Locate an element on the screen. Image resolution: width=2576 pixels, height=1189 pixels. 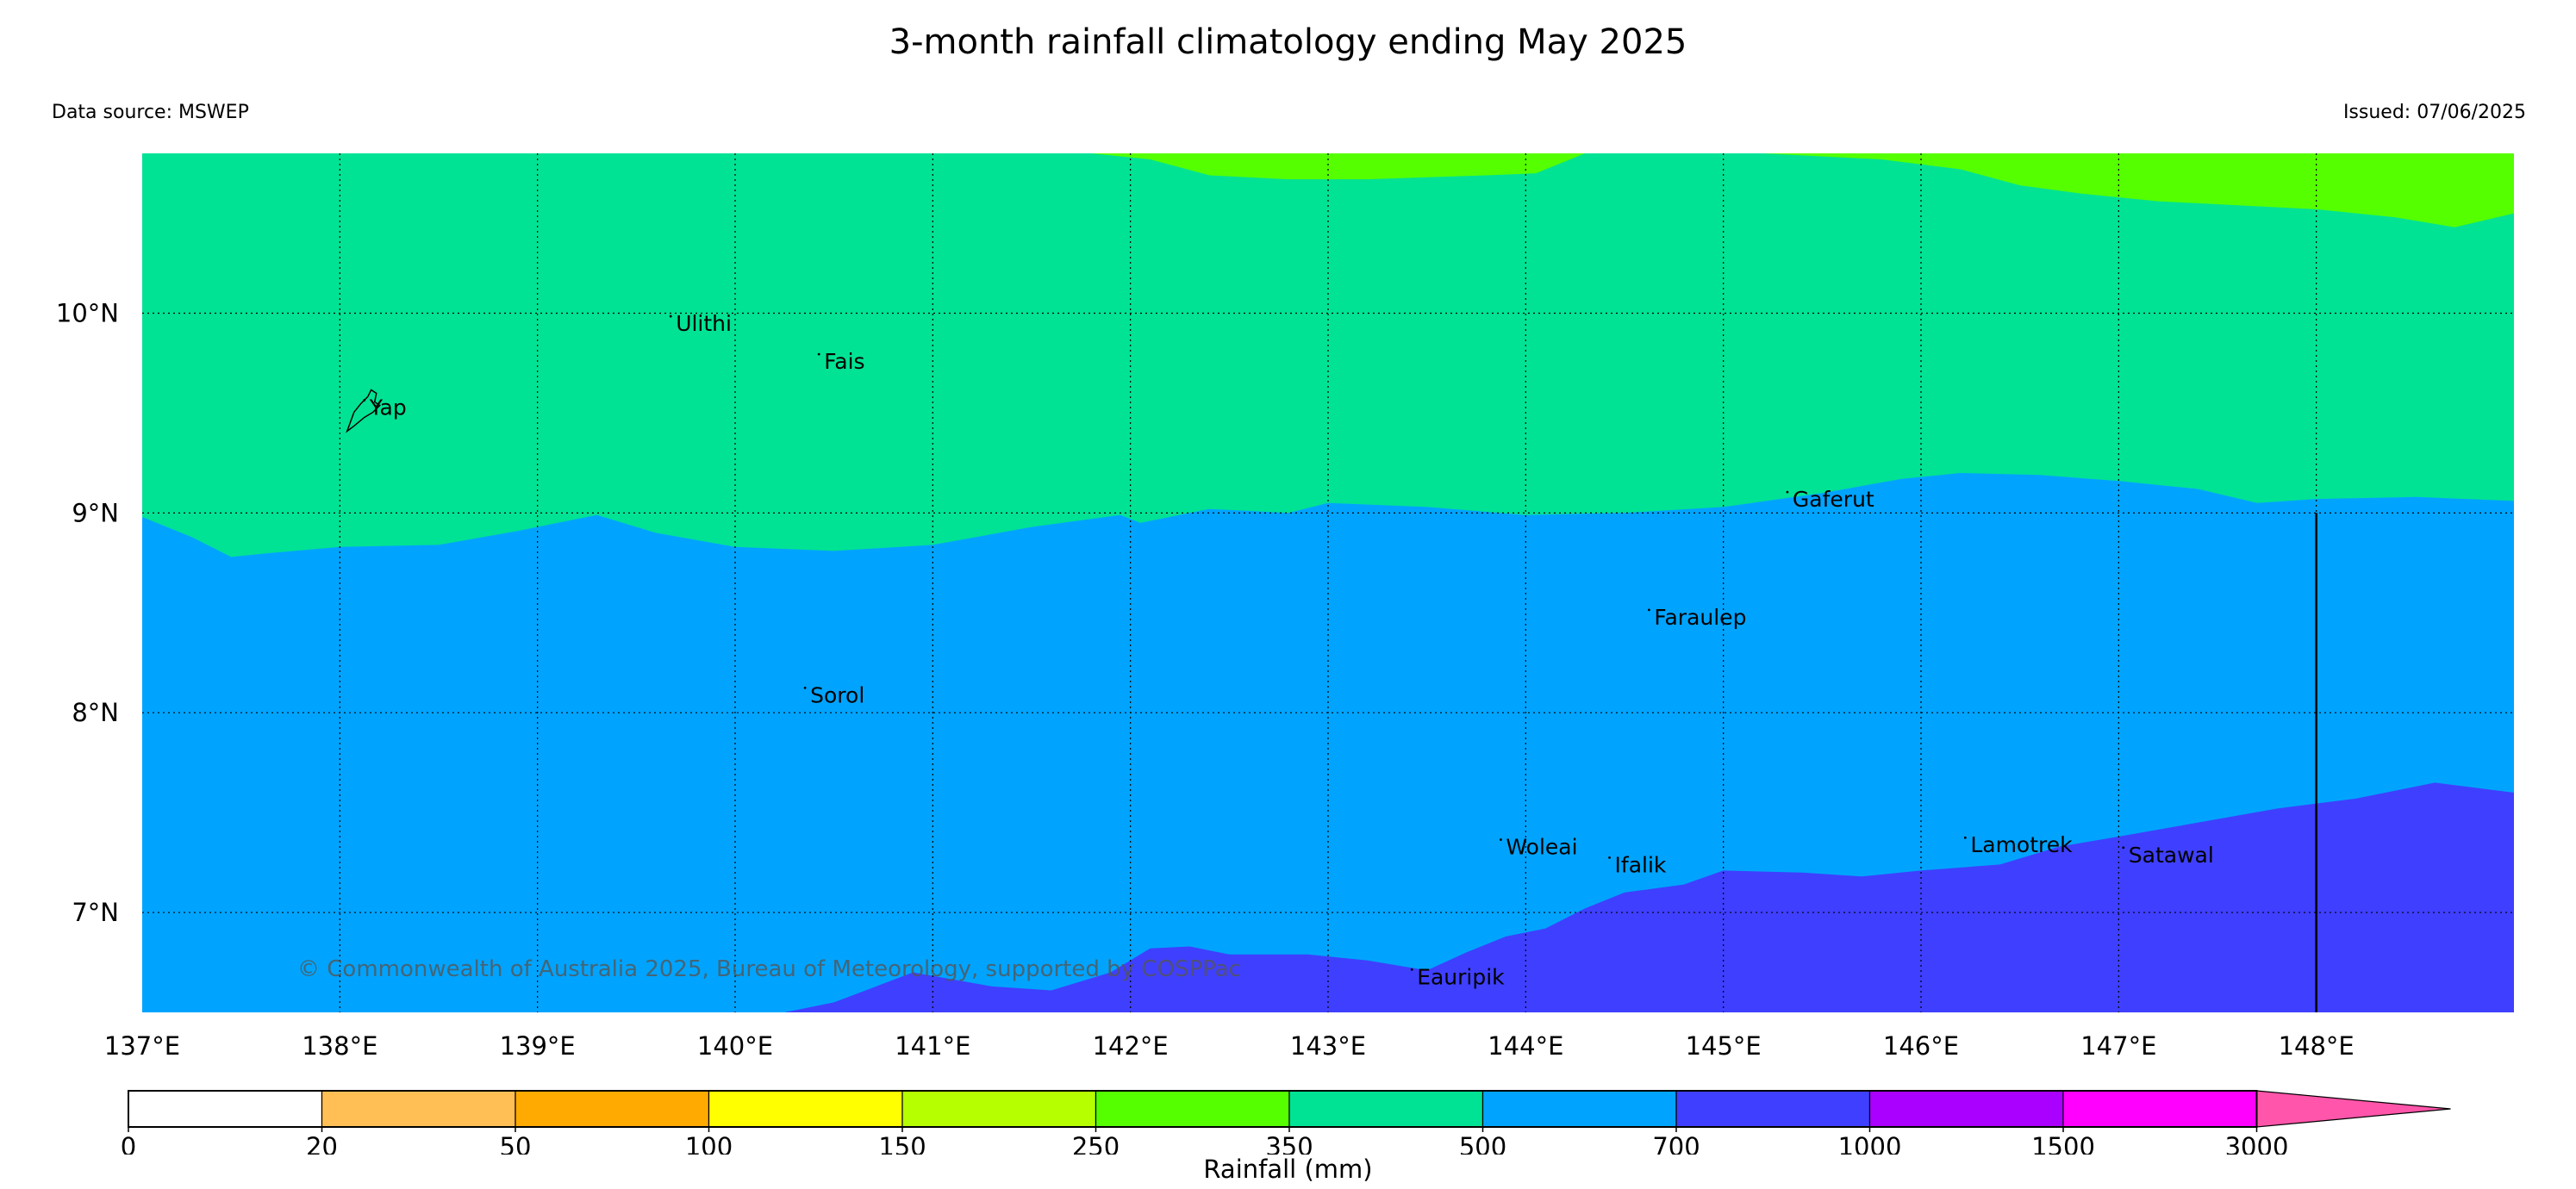
colorbar-tick-label: 700 is located at coordinates (1676, 1143).